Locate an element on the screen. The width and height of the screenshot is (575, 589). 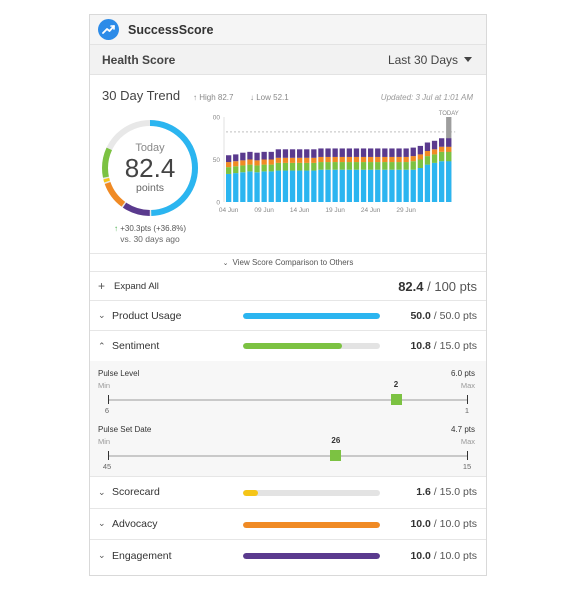
category-row-sentiment: ⌃ Sentiment 10.8 / 15.0 pts is located at coordinates (288, 346).